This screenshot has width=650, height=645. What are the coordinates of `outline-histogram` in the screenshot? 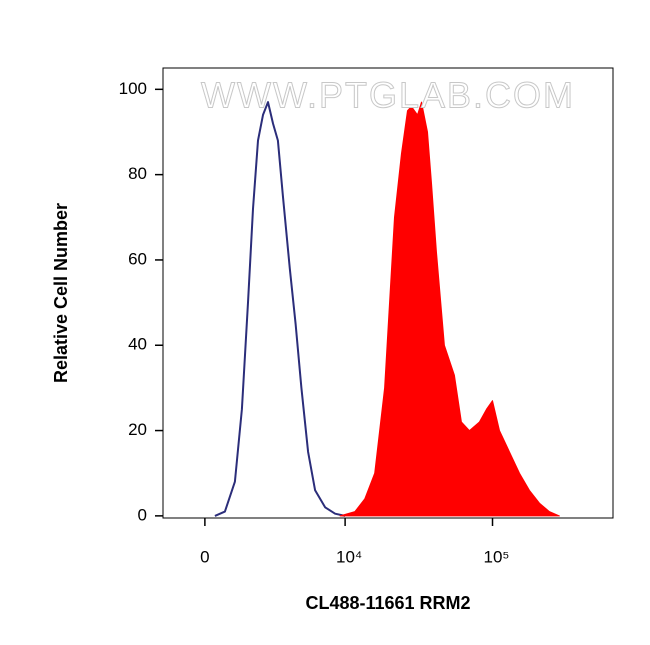 It's located at (280, 309).